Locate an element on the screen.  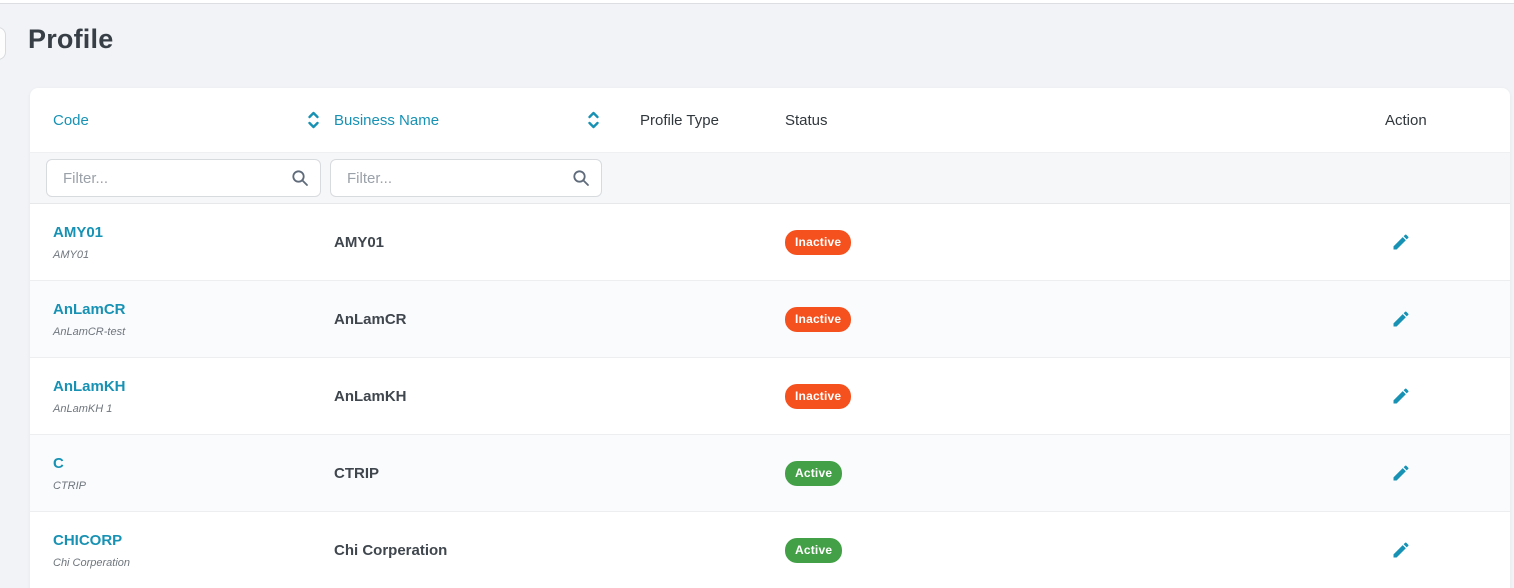
sidebar-toggle-button-partial is located at coordinates (3, 43).